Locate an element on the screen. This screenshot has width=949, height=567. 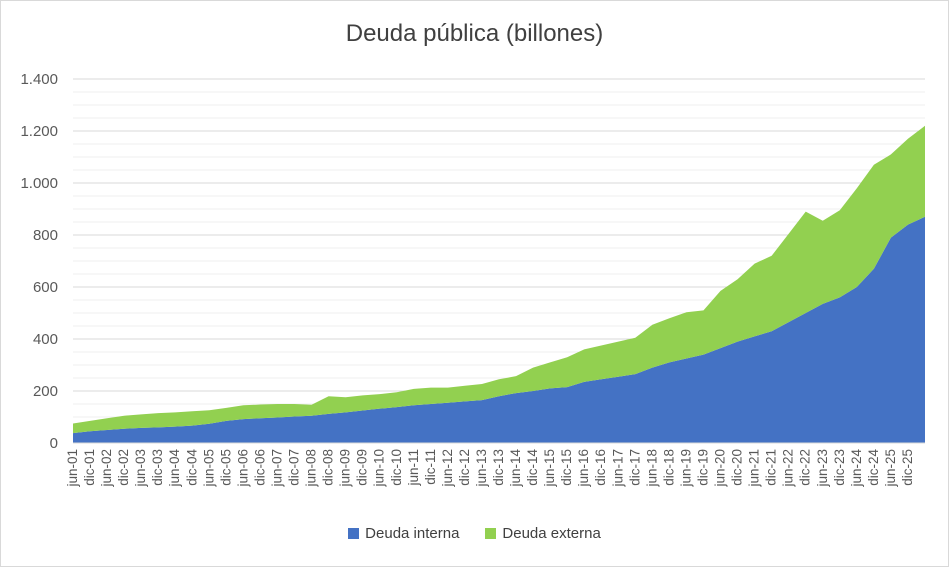
x-tick-label: jun-21 is located at coordinates (754, 468).